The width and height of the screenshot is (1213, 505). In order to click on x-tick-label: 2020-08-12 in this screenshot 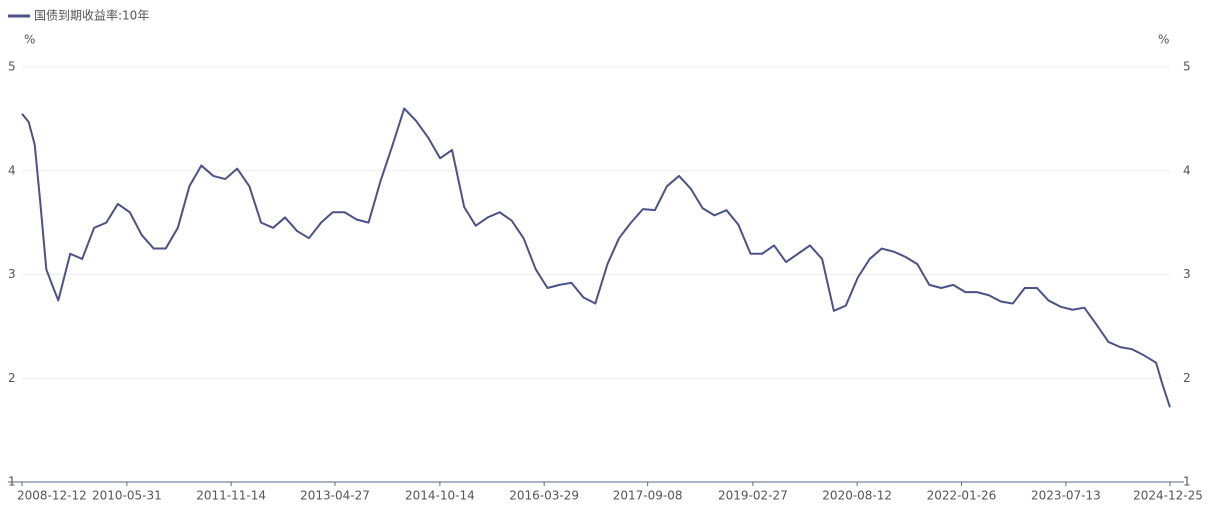, I will do `click(857, 496)`.